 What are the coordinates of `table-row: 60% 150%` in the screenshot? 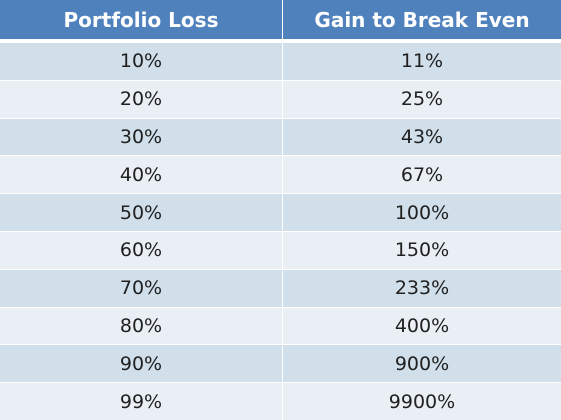 It's located at (280, 249).